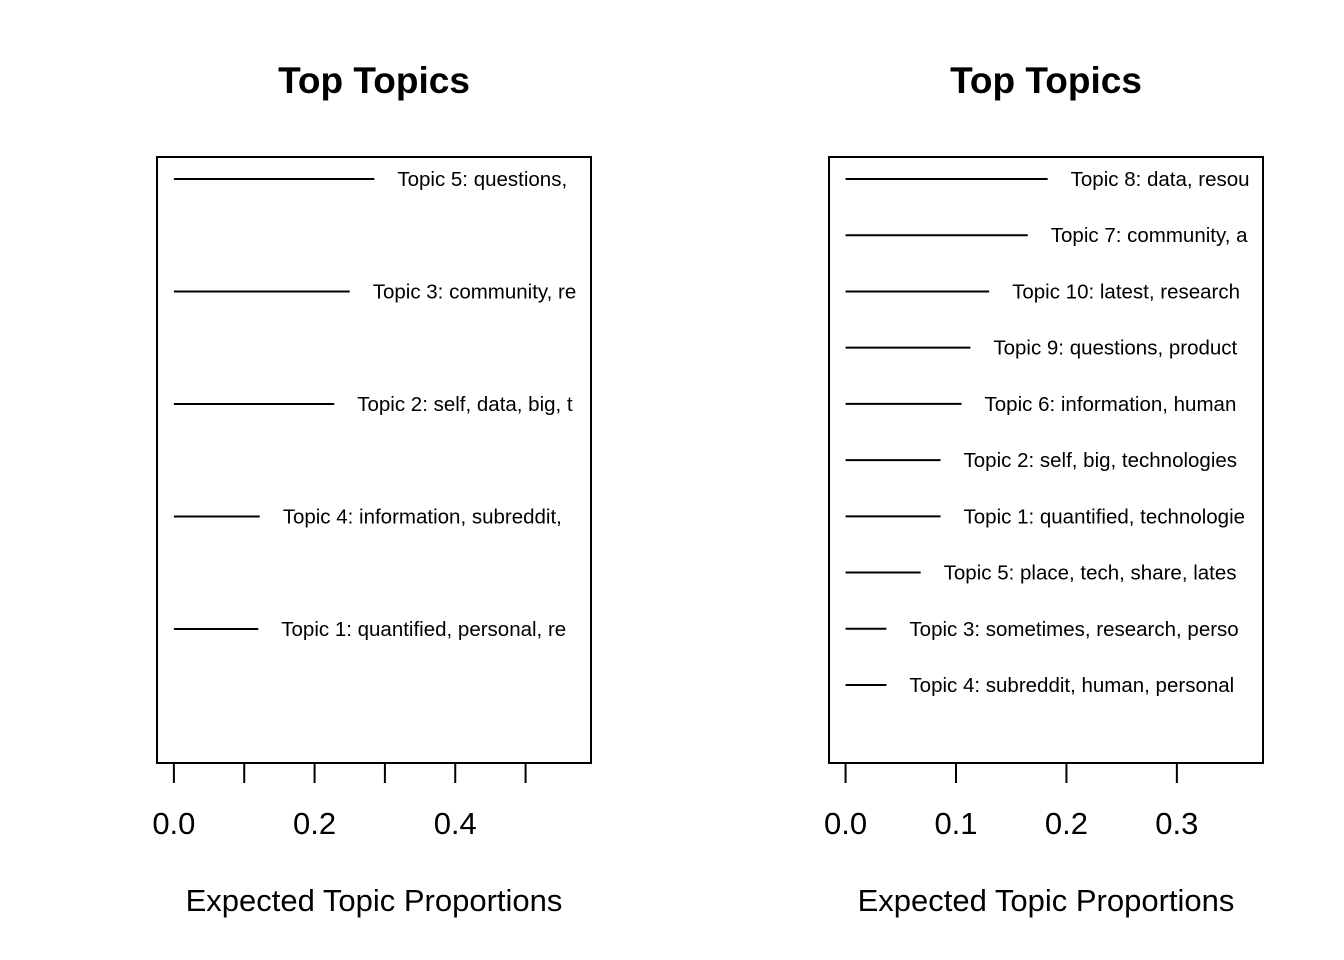  Describe the element at coordinates (1090, 573) in the screenshot. I see `topic-label-8: Topic 5: place, tech, share, lates` at that location.